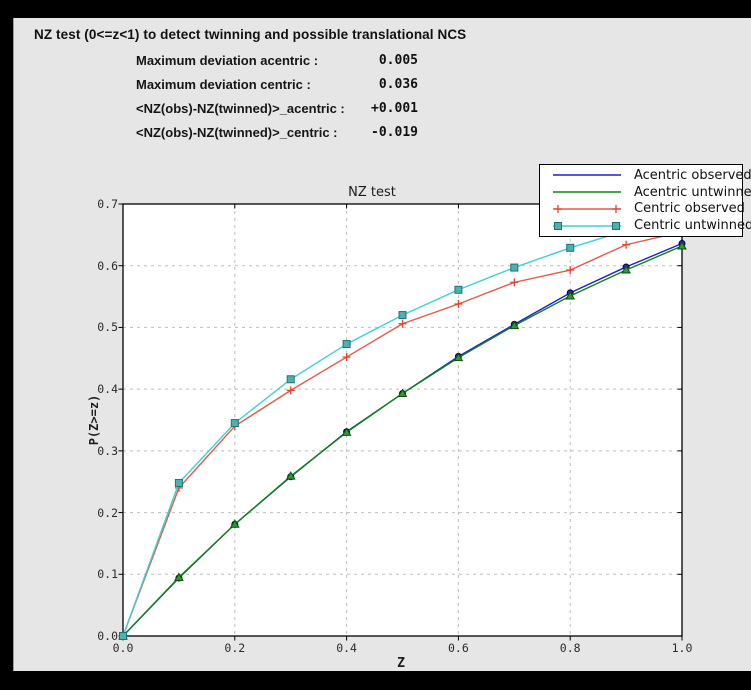 Image resolution: width=751 pixels, height=690 pixels. I want to click on x-axis-label: Z, so click(401, 663).